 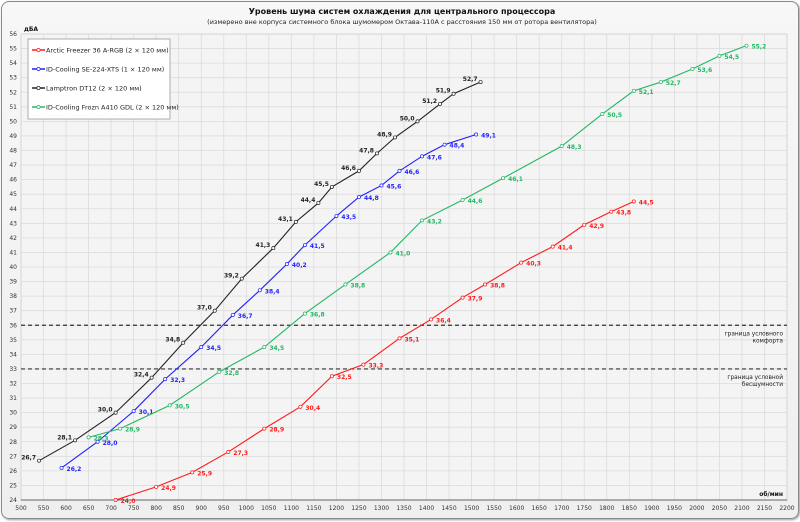 I want to click on data-label: 32,3, so click(x=177, y=380).